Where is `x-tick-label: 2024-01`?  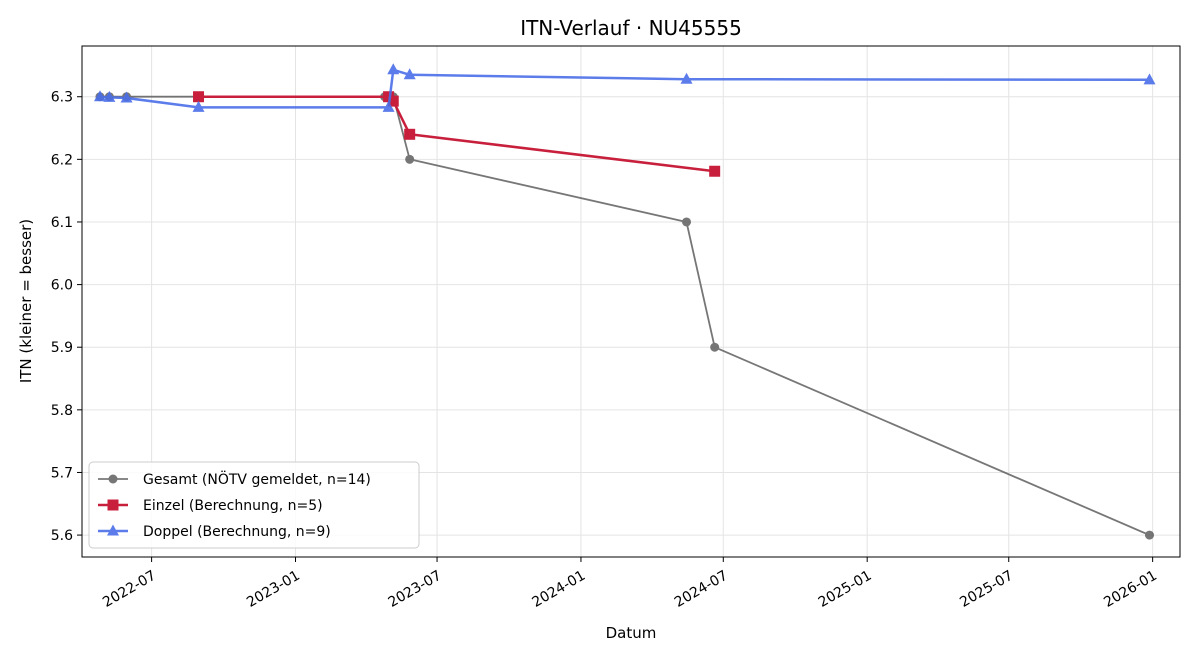 x-tick-label: 2024-01 is located at coordinates (559, 589).